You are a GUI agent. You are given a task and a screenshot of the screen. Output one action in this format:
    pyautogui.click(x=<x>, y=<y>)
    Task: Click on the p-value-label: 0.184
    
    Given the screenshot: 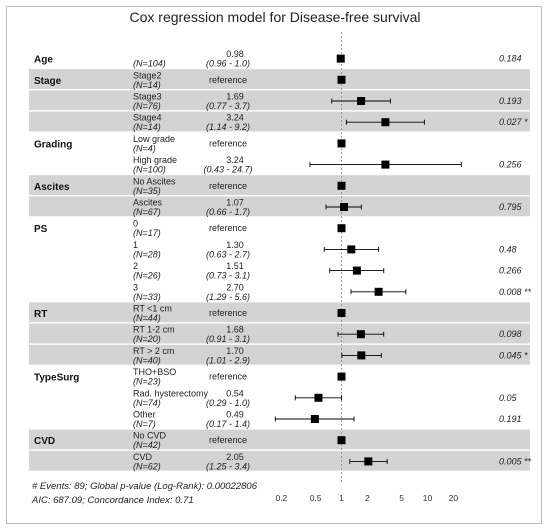 What is the action you would take?
    pyautogui.click(x=510, y=59)
    